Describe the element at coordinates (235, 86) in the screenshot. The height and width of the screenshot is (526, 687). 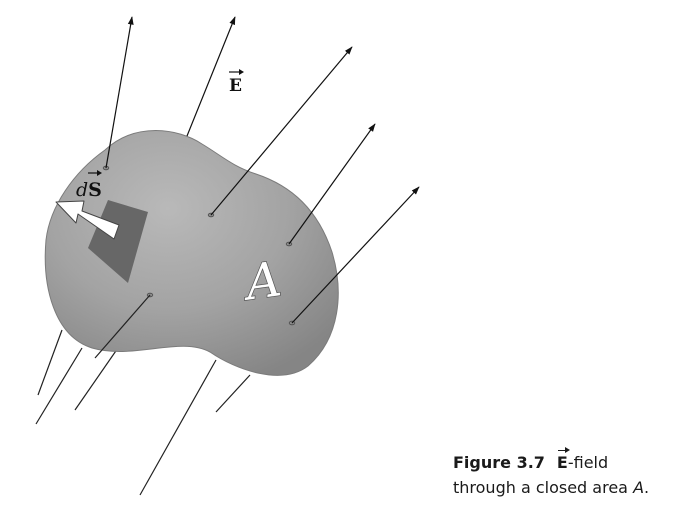
I see `field-label: E` at that location.